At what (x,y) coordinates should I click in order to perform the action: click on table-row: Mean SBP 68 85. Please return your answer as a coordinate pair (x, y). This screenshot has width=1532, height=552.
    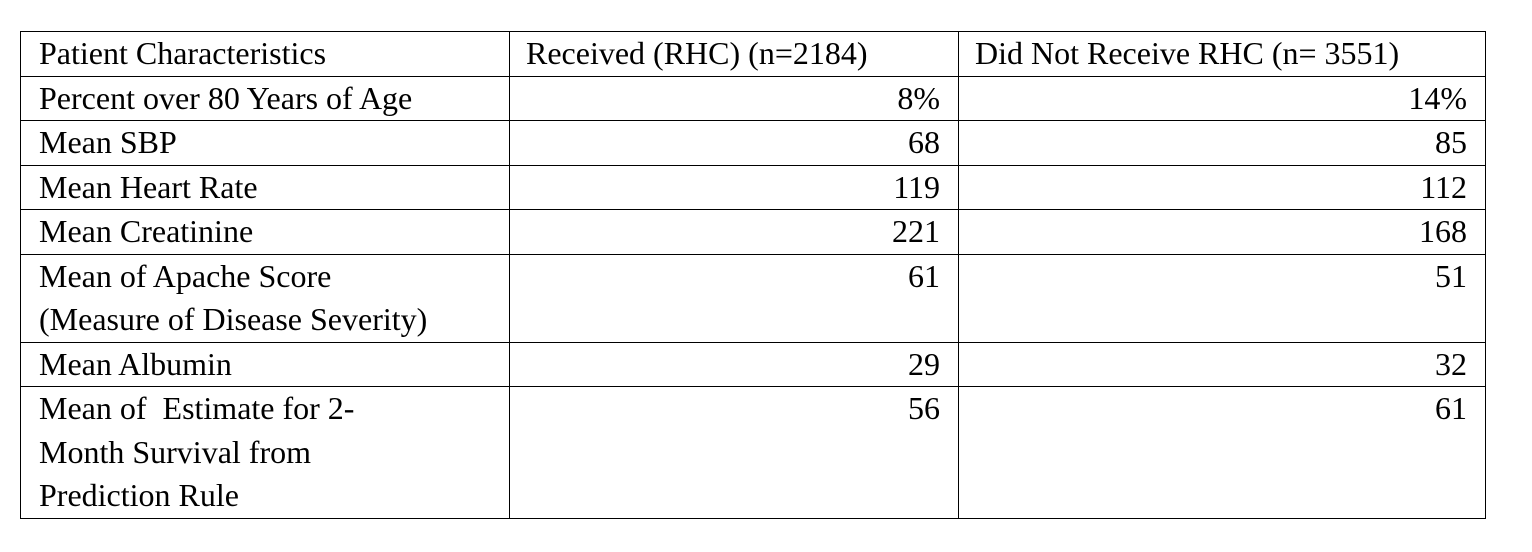
    Looking at the image, I should click on (753, 143).